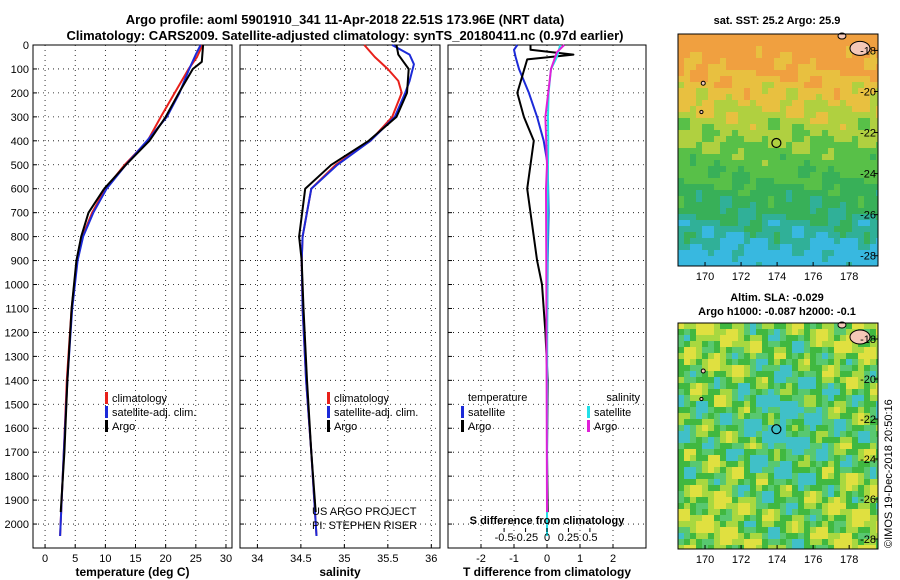 The image size is (900, 580). Describe the element at coordinates (328, 426) in the screenshot. I see `legend-swatch-argo` at that location.